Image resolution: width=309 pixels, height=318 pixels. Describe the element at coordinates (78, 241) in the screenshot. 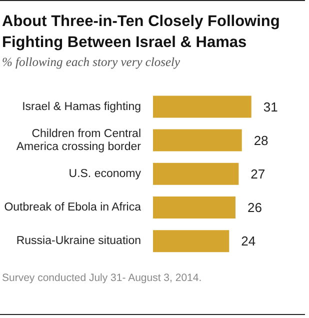

I see `y-tick-label: Russia-Ukraine situation` at that location.